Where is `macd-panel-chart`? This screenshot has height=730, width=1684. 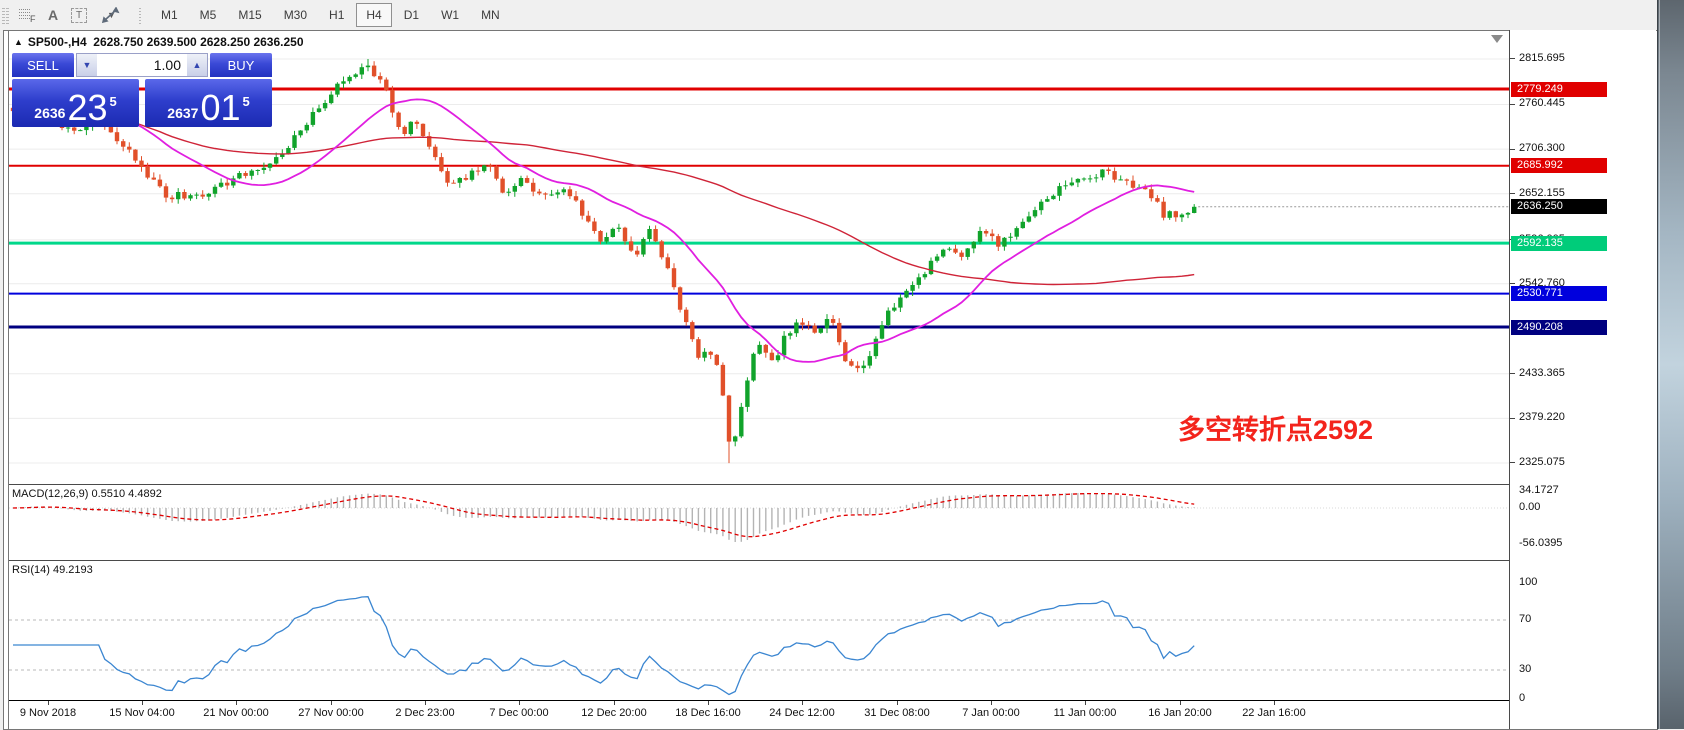 macd-panel-chart is located at coordinates (759, 522).